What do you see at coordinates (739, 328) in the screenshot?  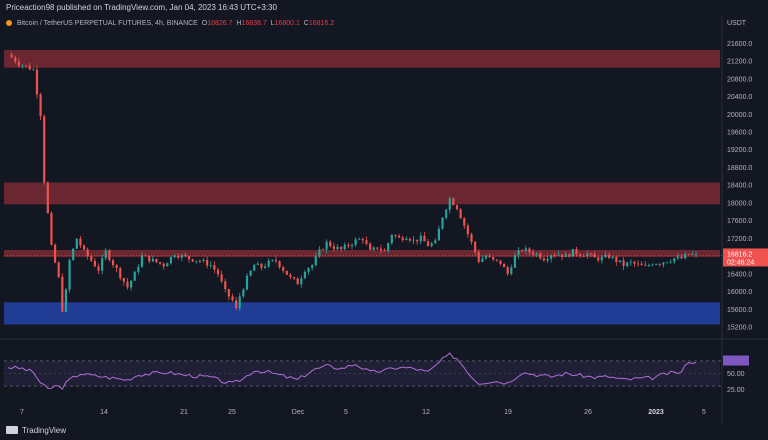 I see `y-tick-label: 15200.0` at bounding box center [739, 328].